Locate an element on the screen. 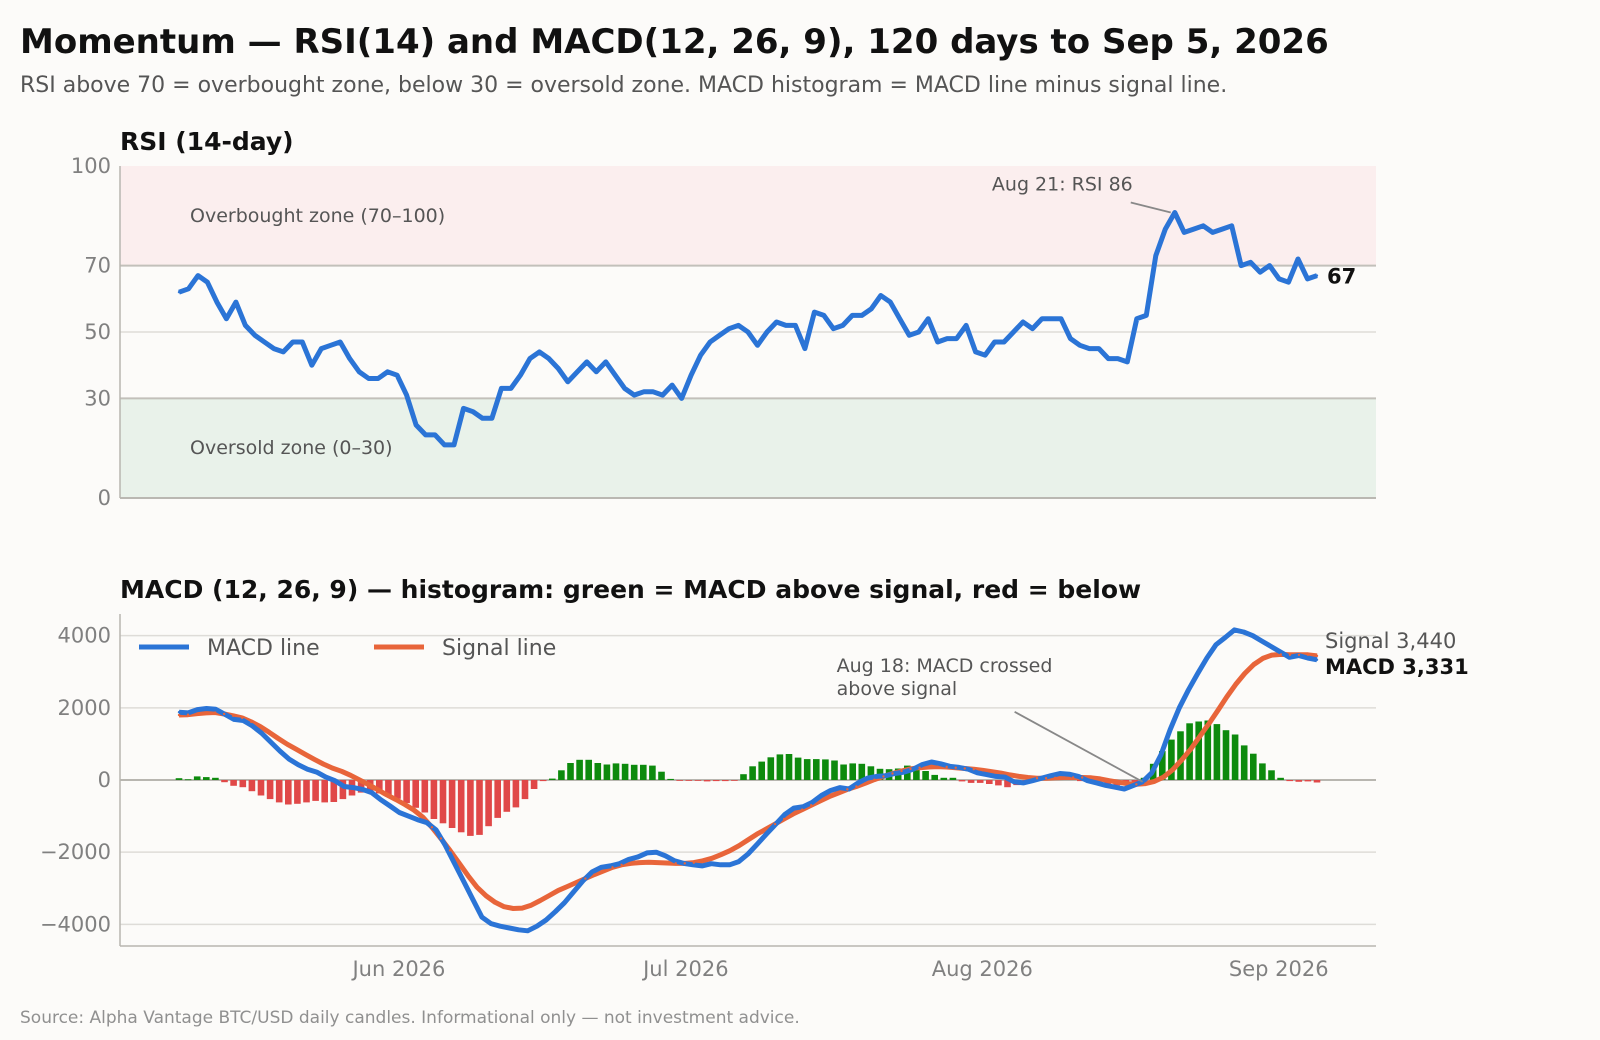  macd-annotation-line-1: Aug 18: MACD crossed is located at coordinates (945, 666).